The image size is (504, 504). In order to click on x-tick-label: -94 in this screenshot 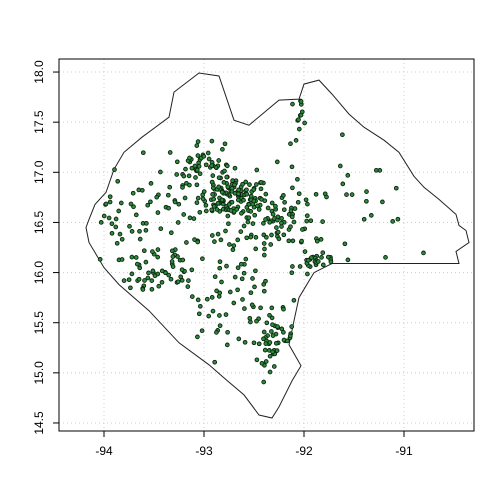, I will do `click(104, 451)`.